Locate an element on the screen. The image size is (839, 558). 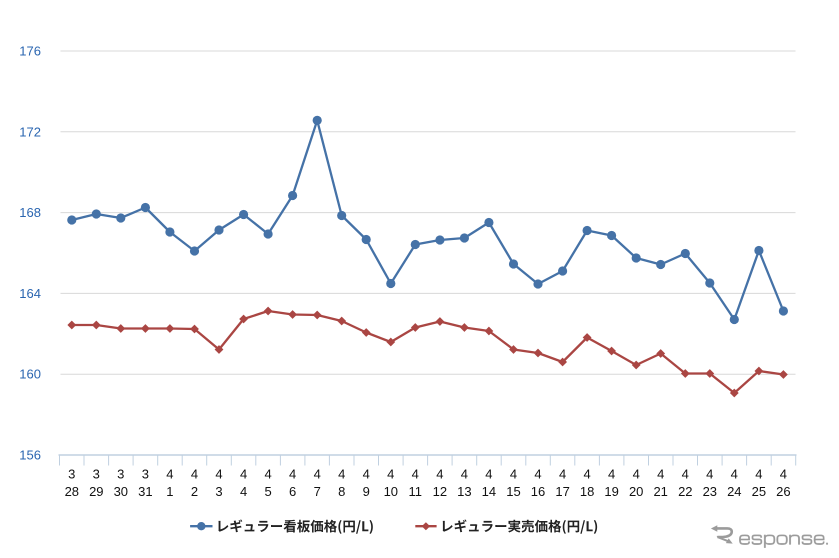
svg-text: 31 is located at coordinates (145, 491).